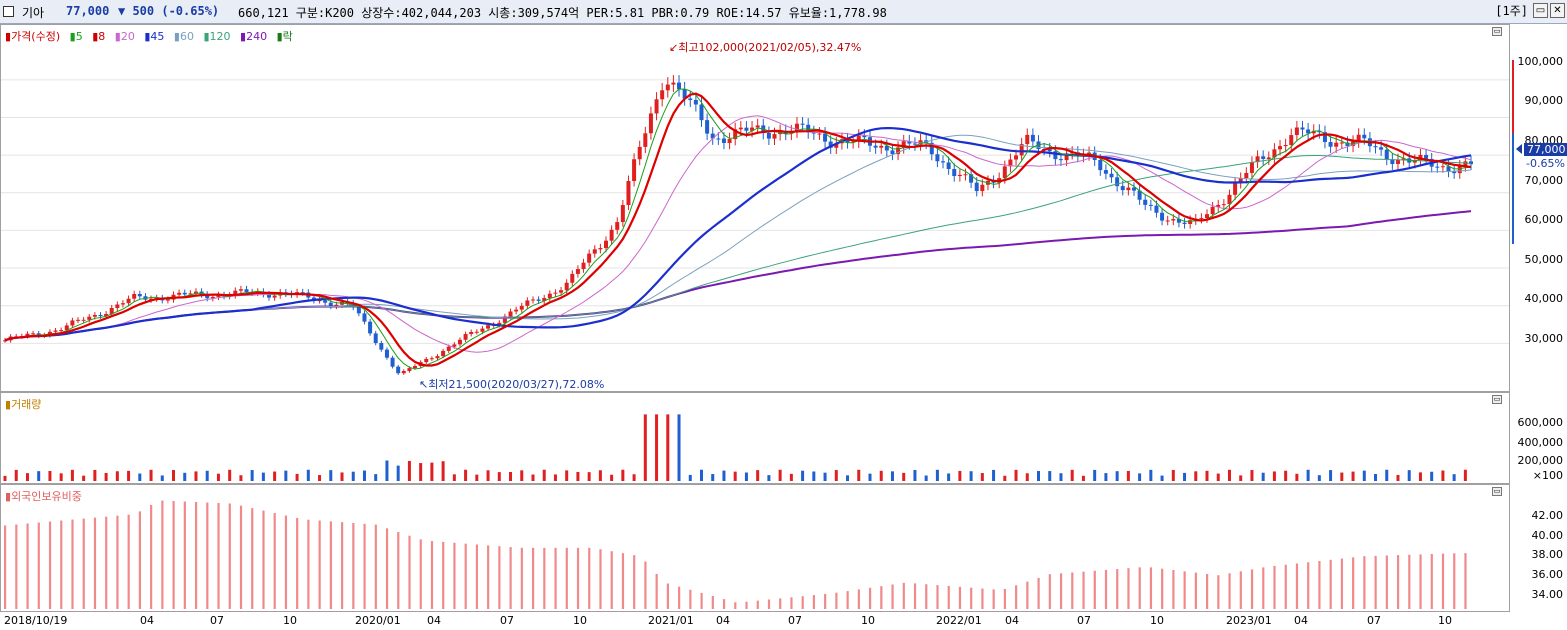 This screenshot has width=1567, height=630. I want to click on minimize-button: ▭, so click(1540, 10).